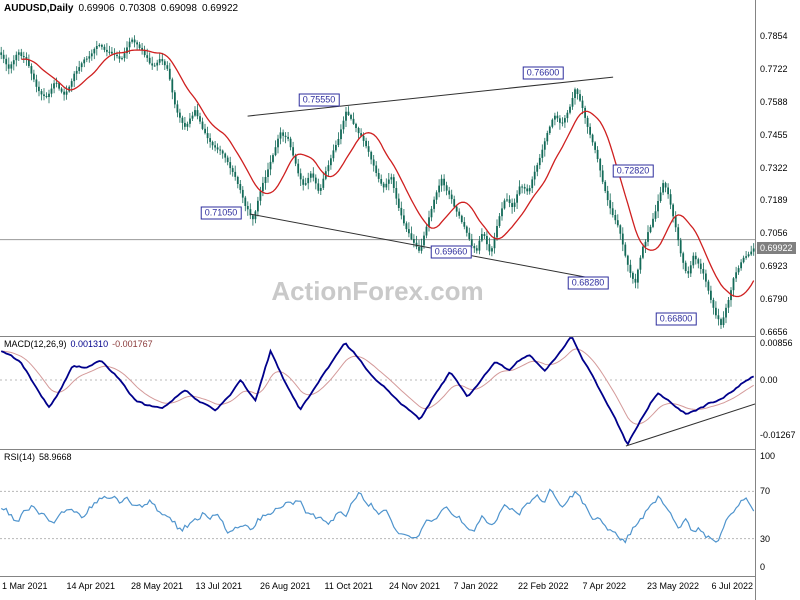 Image resolution: width=800 pixels, height=600 pixels. What do you see at coordinates (39, 8) in the screenshot?
I see `symbol-timeframe-label: AUDUSD,Daily` at bounding box center [39, 8].